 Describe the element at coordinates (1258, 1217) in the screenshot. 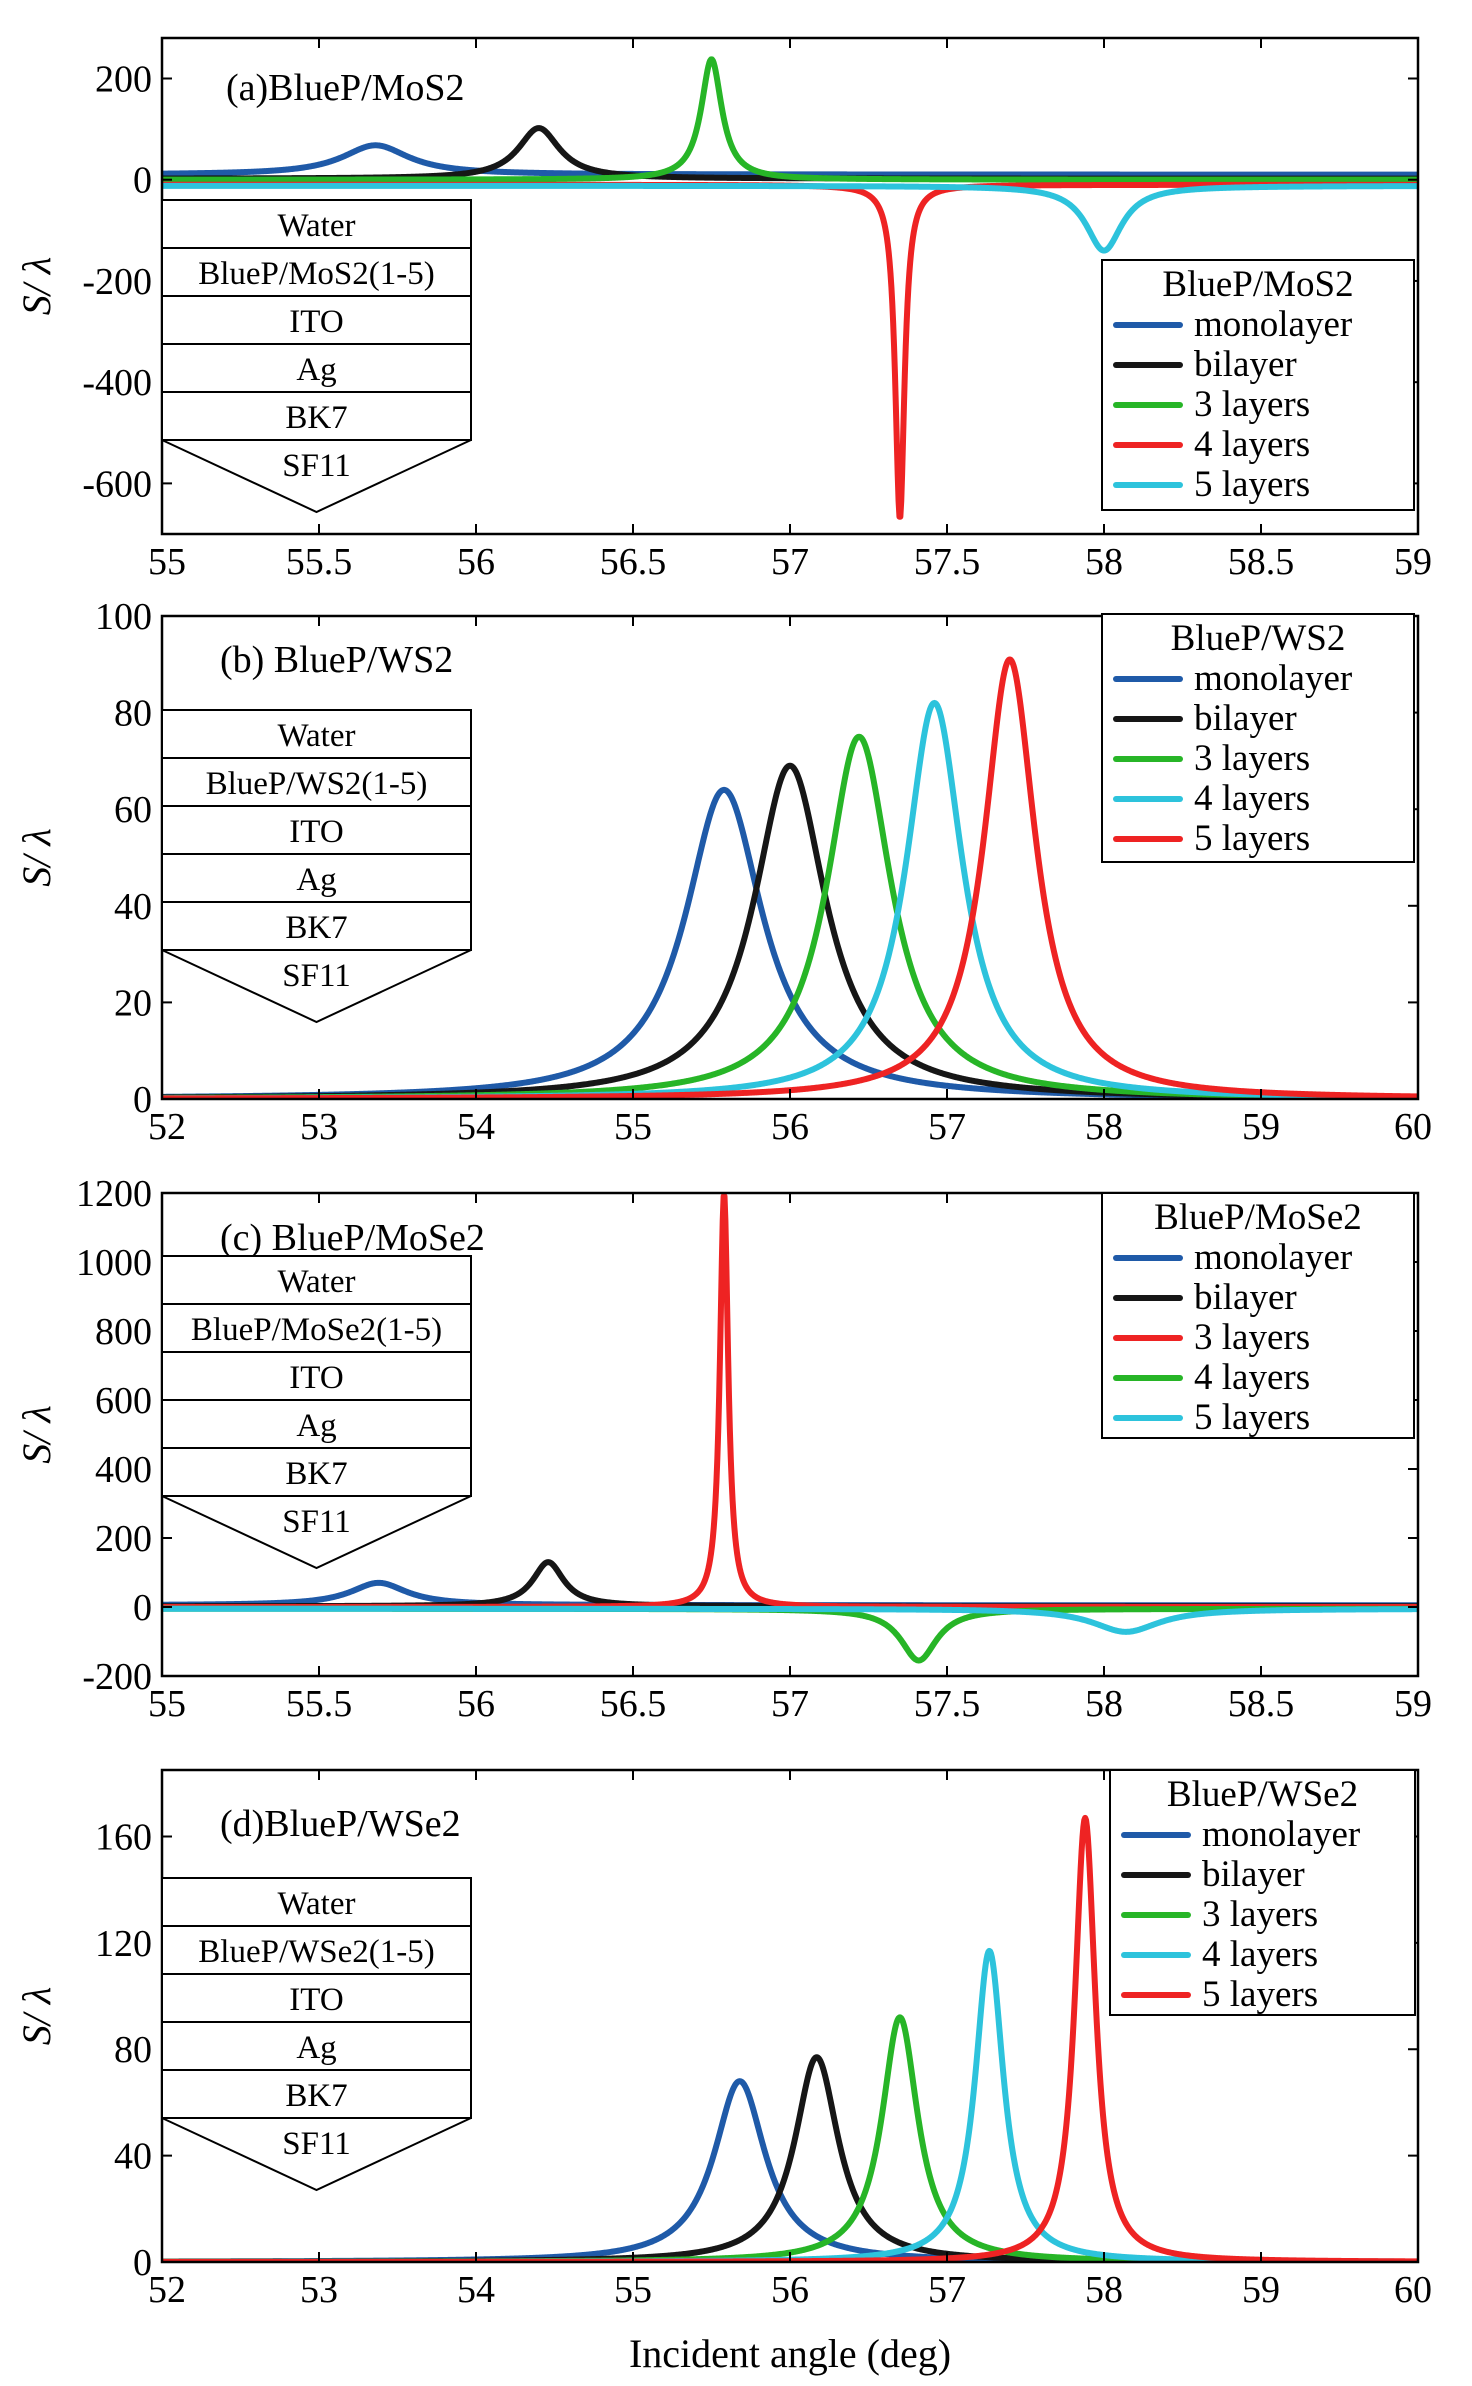

I see `legend-title: BlueP/MoSe2` at that location.